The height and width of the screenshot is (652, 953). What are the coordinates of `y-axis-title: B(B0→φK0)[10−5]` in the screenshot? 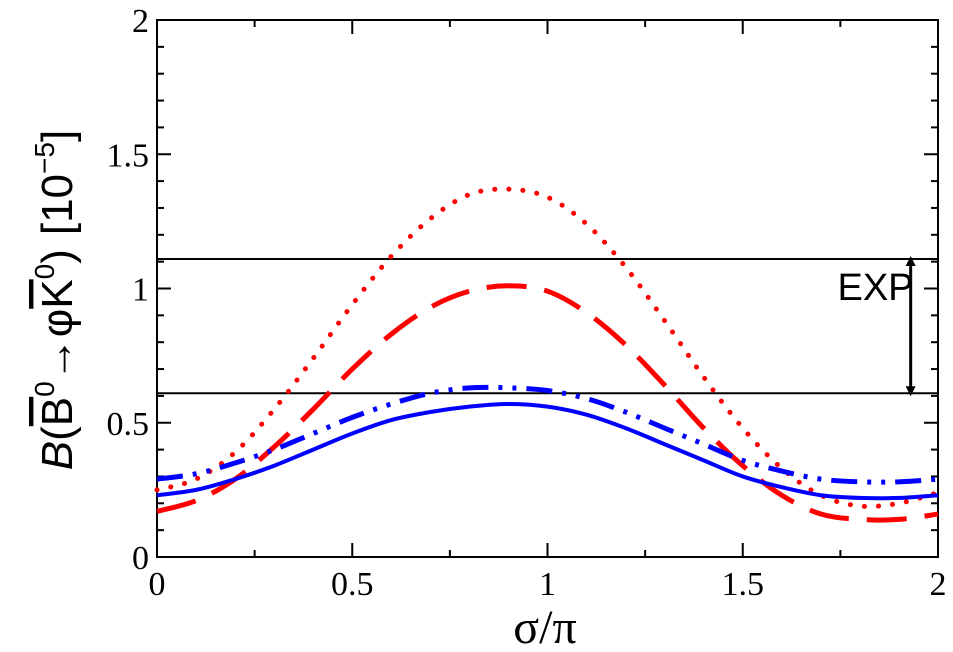 It's located at (55, 300).